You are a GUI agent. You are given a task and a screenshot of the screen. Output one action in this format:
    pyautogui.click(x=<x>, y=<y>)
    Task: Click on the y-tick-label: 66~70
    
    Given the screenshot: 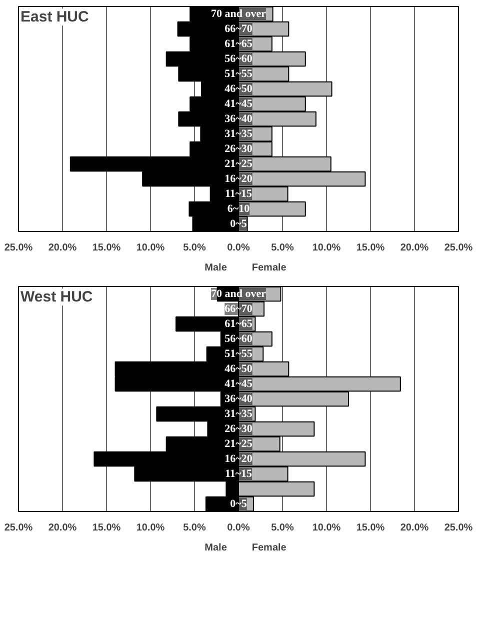 What is the action you would take?
    pyautogui.click(x=238, y=29)
    